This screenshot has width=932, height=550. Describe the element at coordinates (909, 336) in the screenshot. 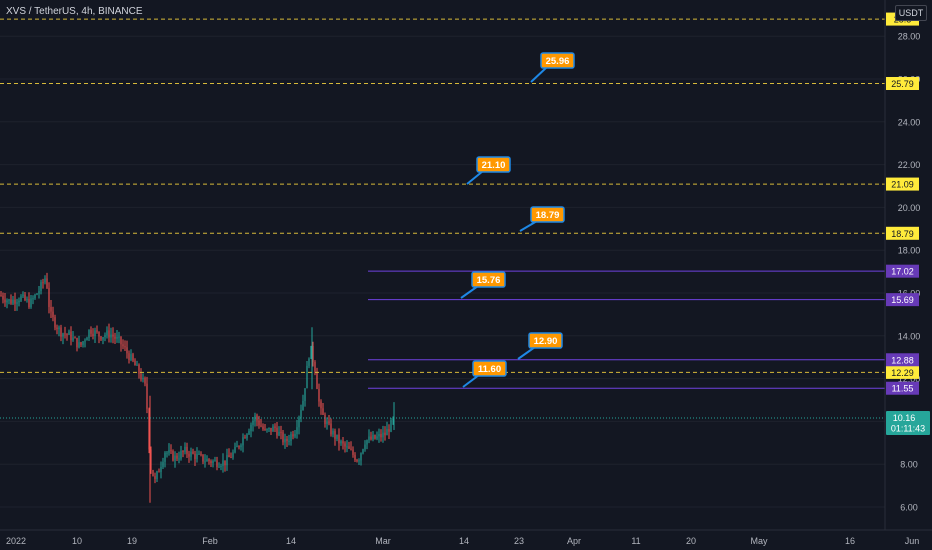

I see `price-tick-label: 14.00` at that location.